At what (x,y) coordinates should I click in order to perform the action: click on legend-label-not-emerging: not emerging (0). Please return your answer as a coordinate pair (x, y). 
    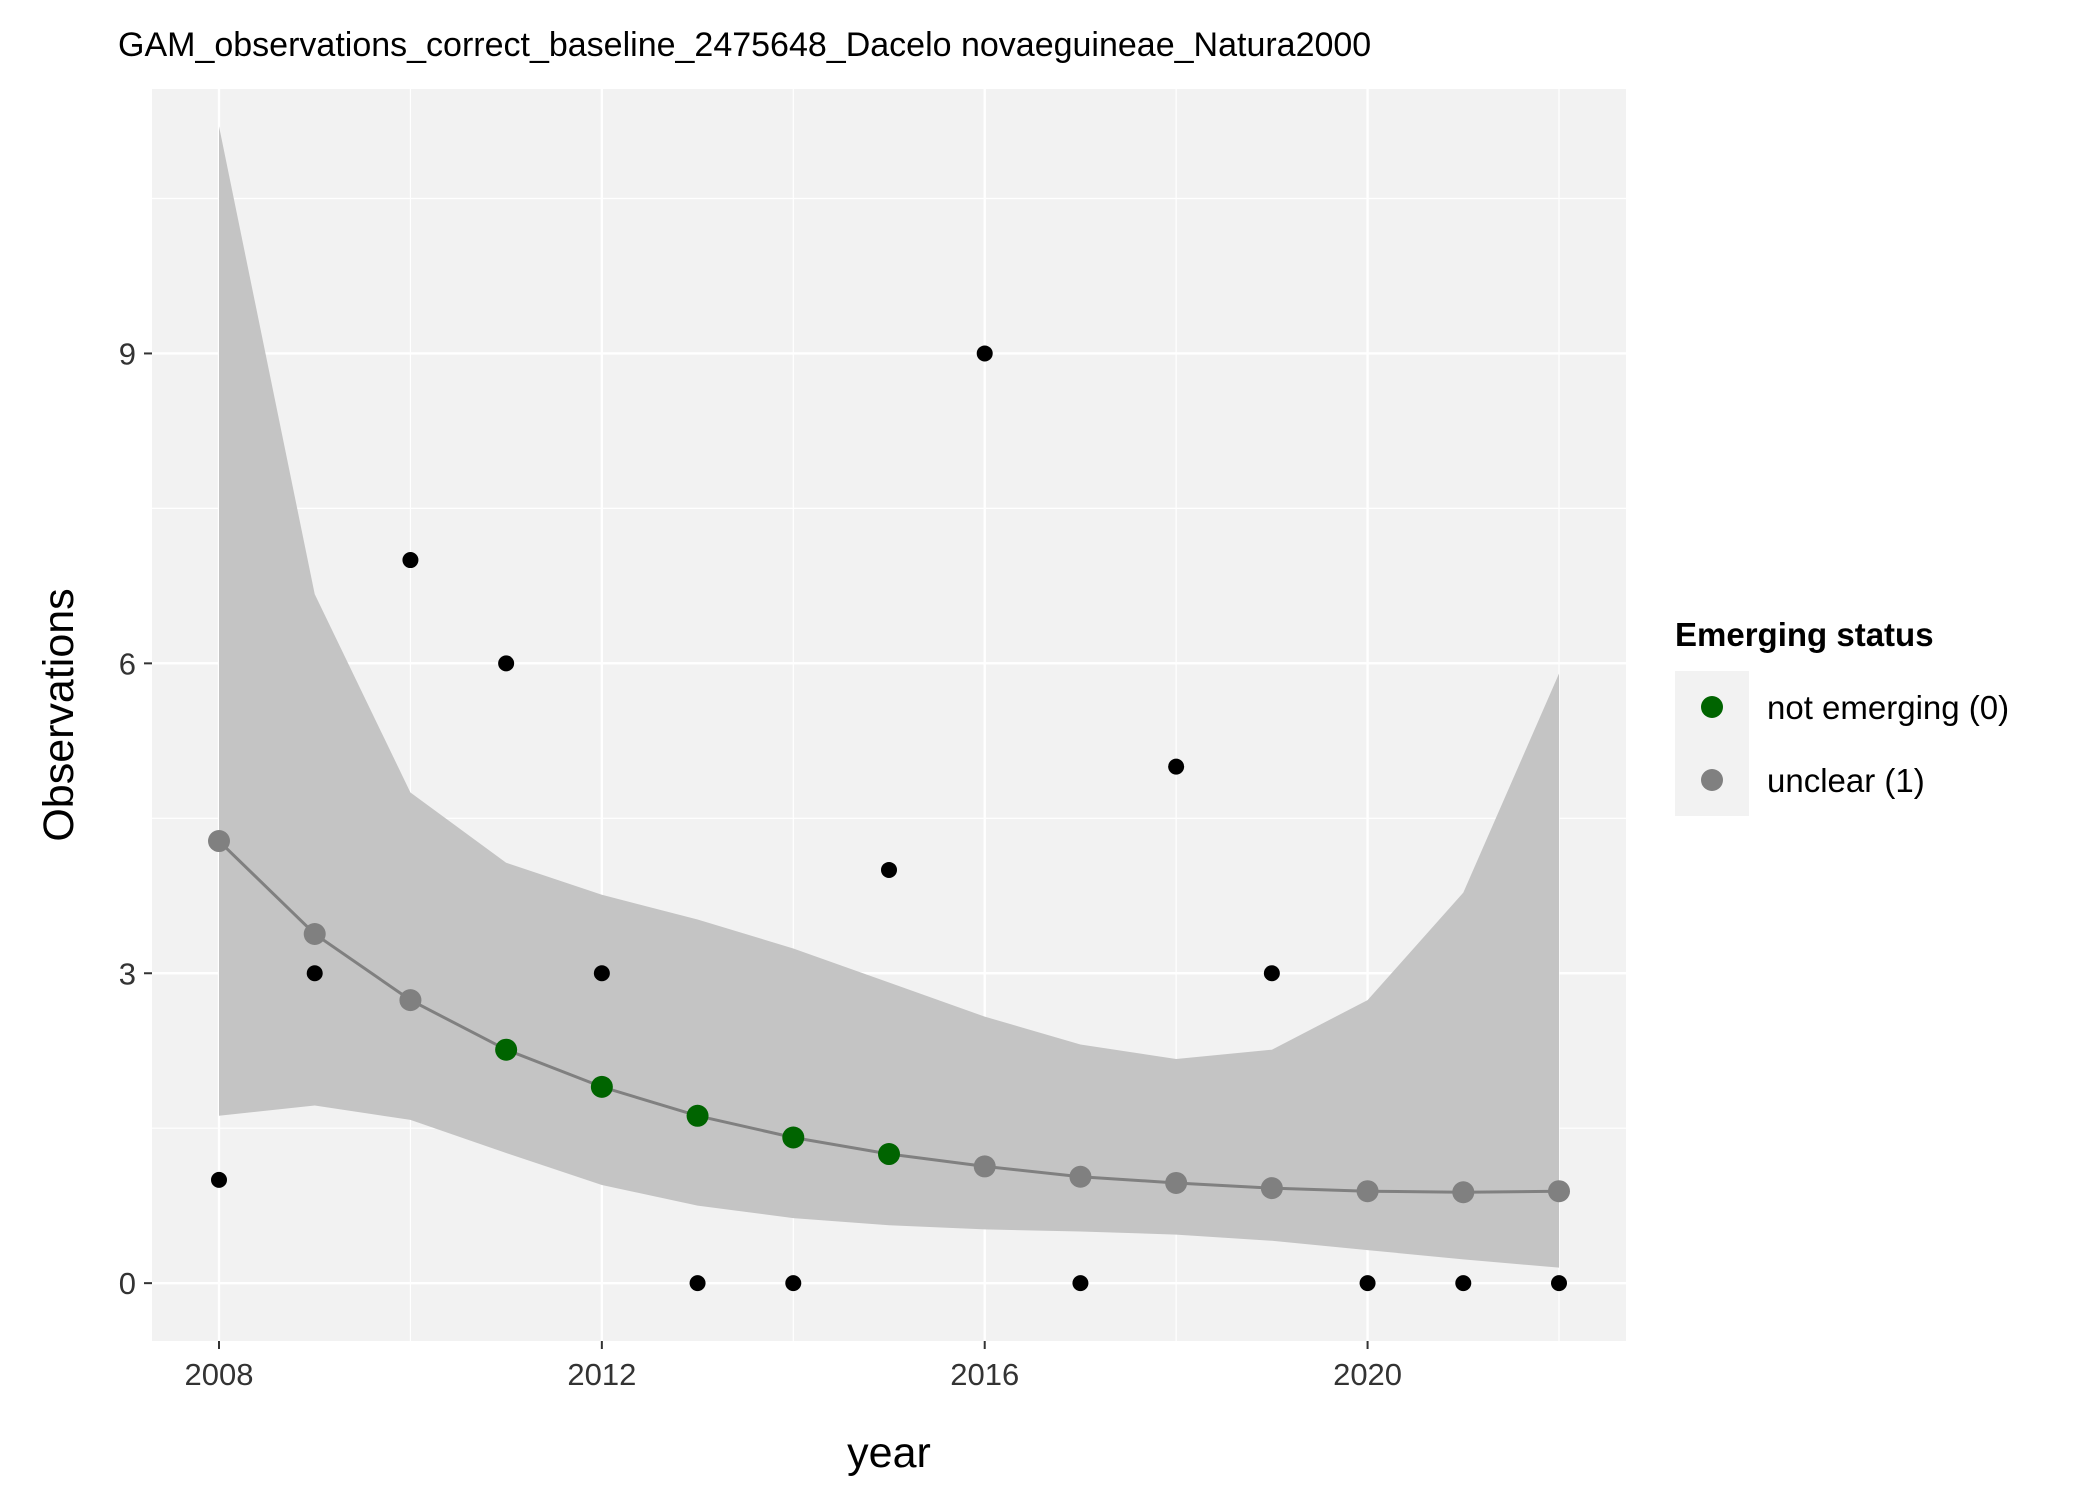
    Looking at the image, I should click on (1888, 707).